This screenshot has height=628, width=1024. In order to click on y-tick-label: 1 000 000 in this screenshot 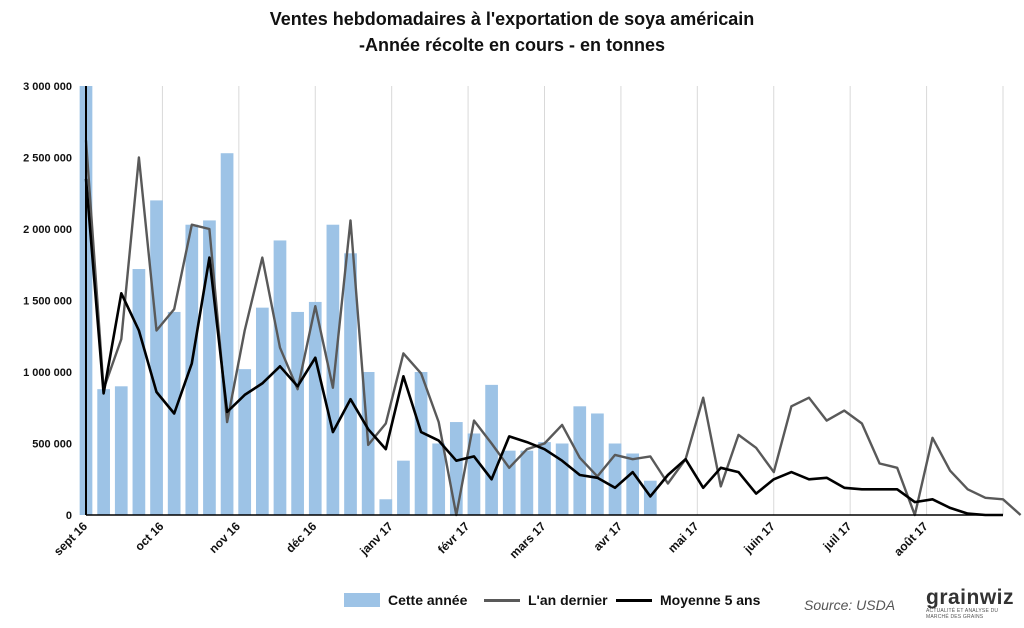, I will do `click(47, 373)`.